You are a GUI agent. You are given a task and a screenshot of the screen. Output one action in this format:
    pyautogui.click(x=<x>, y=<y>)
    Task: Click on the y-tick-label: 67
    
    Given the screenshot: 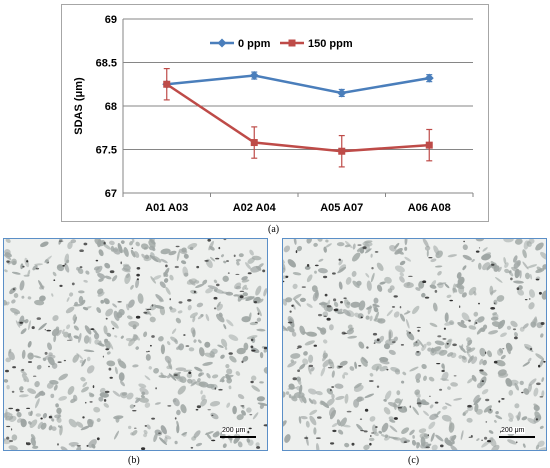 What is the action you would take?
    pyautogui.click(x=111, y=194)
    